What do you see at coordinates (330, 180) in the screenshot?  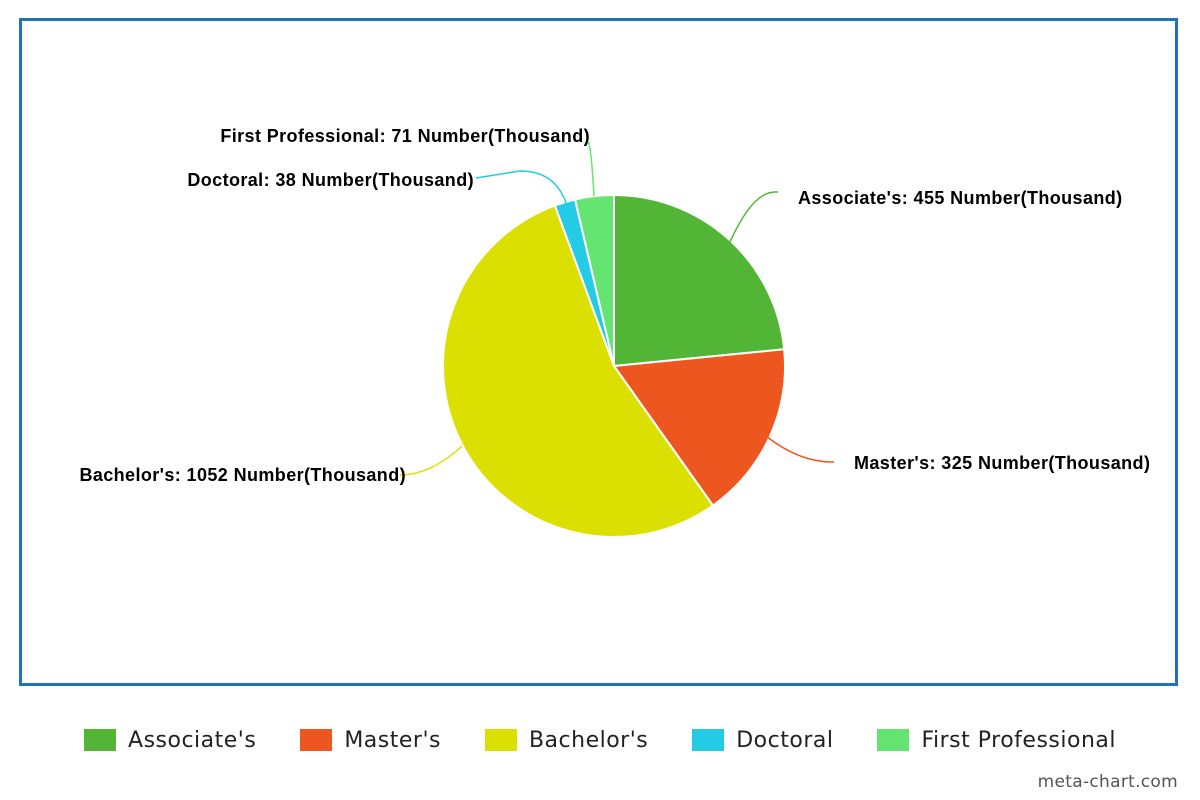 I see `slice-data-label: Doctoral: 38 Number(Thousand)` at bounding box center [330, 180].